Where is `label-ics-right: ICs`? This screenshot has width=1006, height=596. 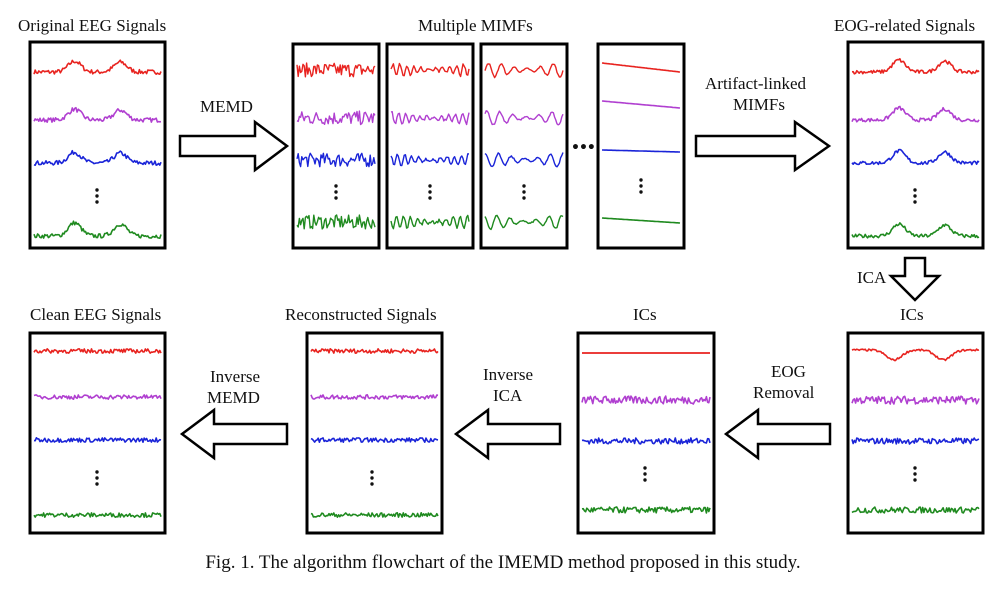
label-ics-right: ICs is located at coordinates (912, 314).